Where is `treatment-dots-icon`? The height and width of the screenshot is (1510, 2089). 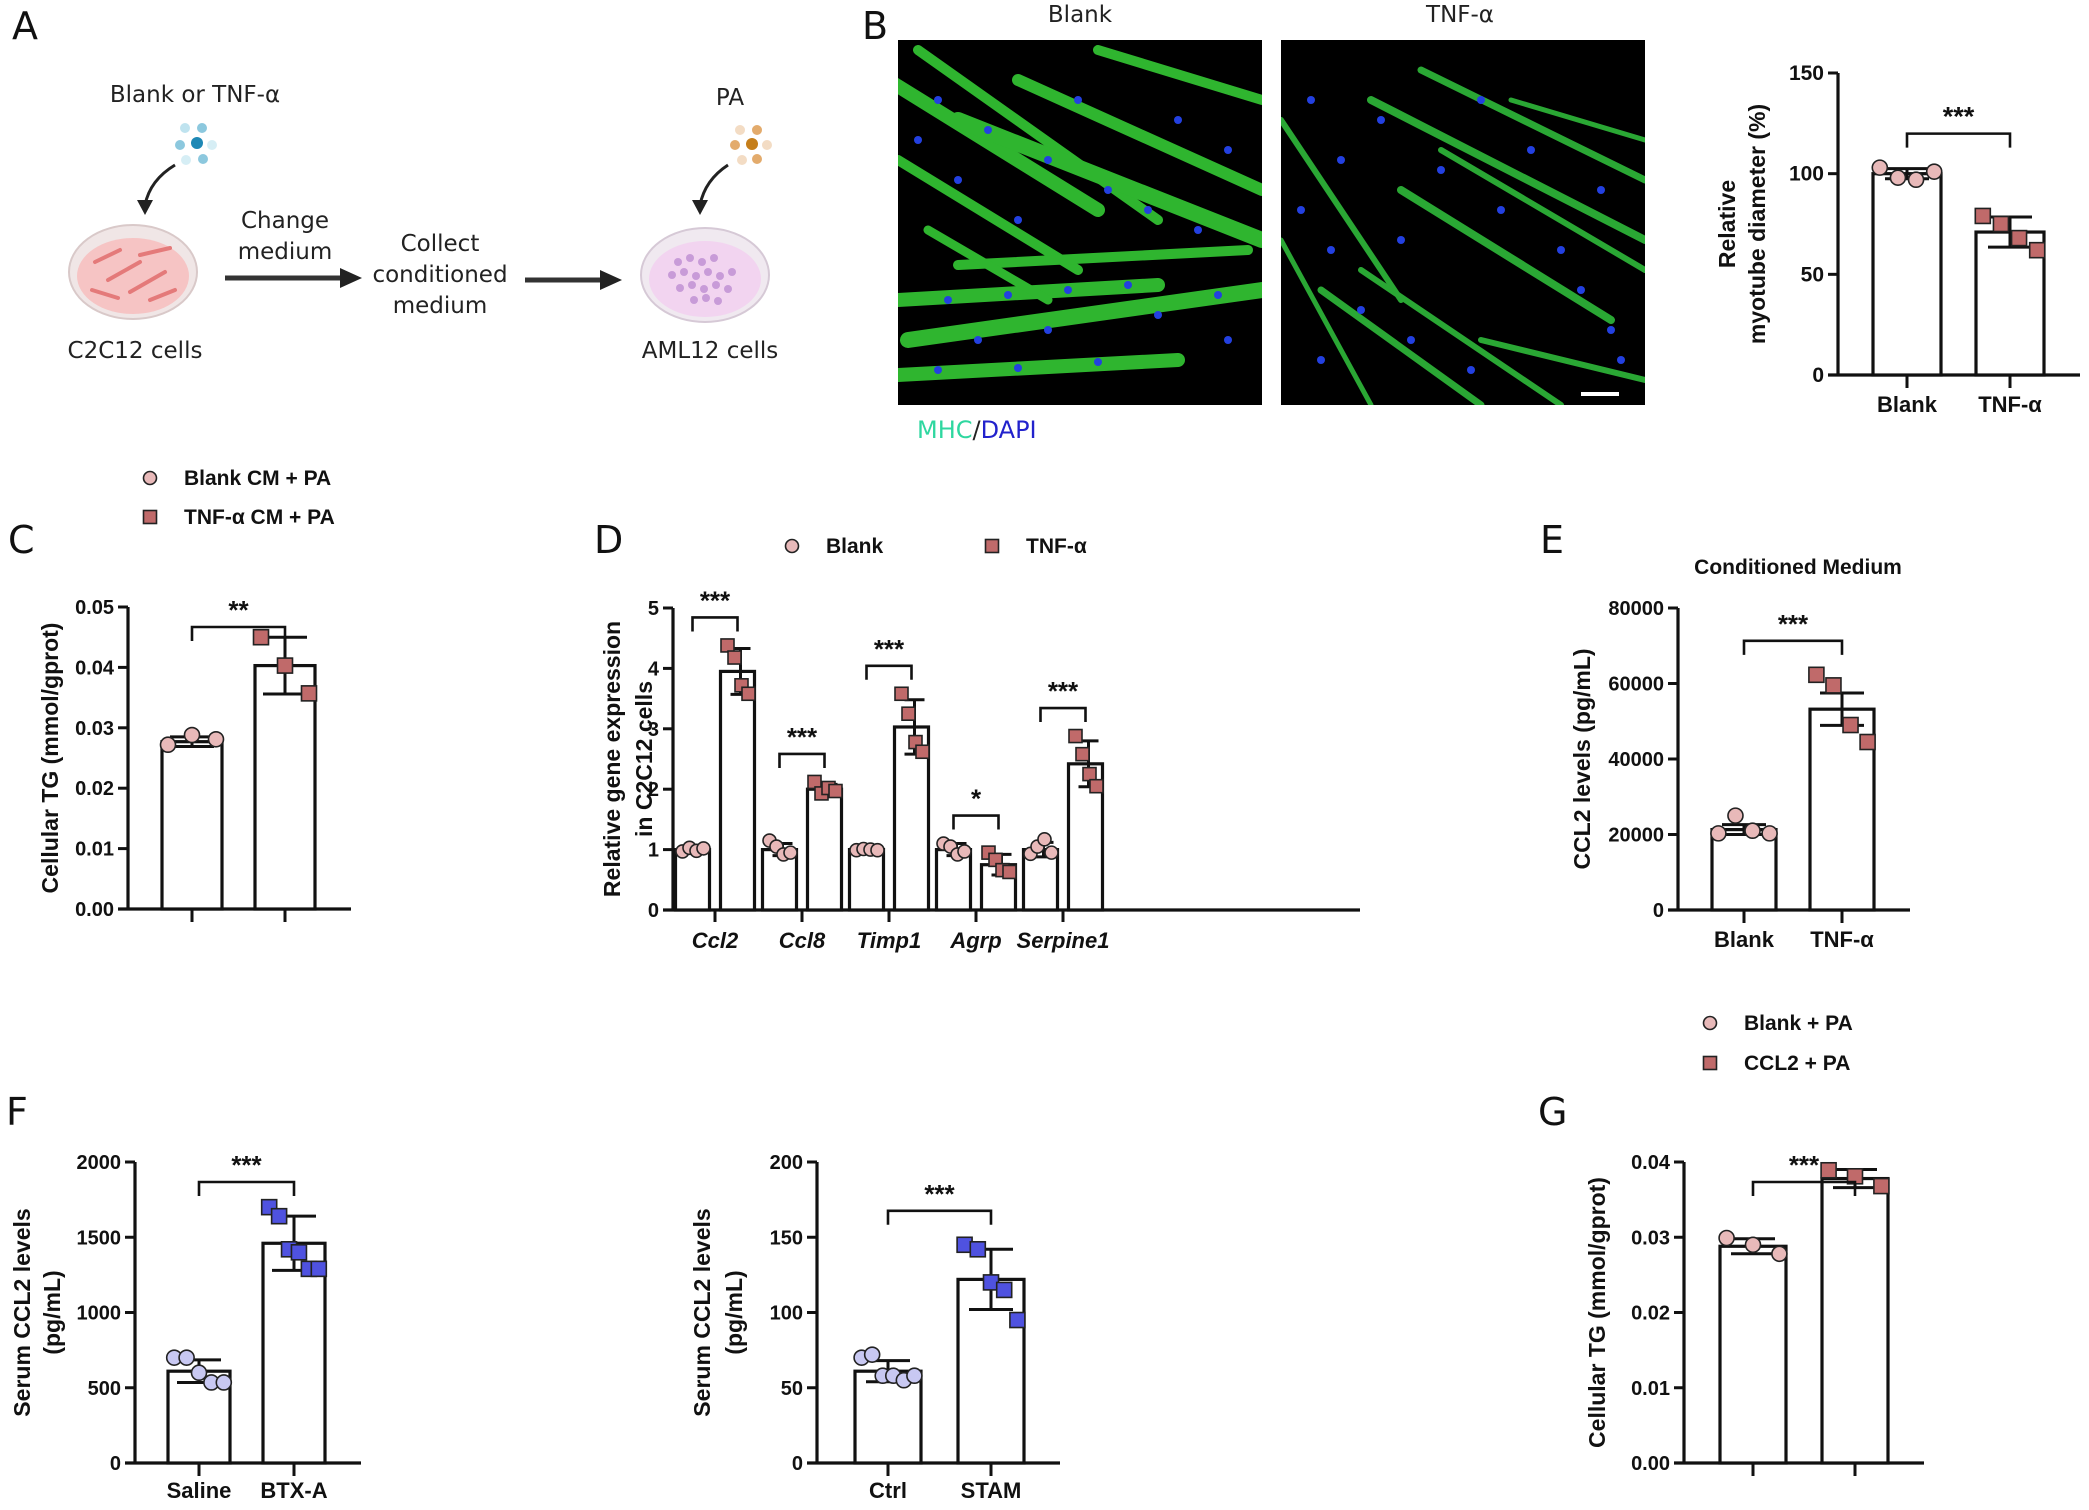
treatment-dots-icon is located at coordinates (196, 144).